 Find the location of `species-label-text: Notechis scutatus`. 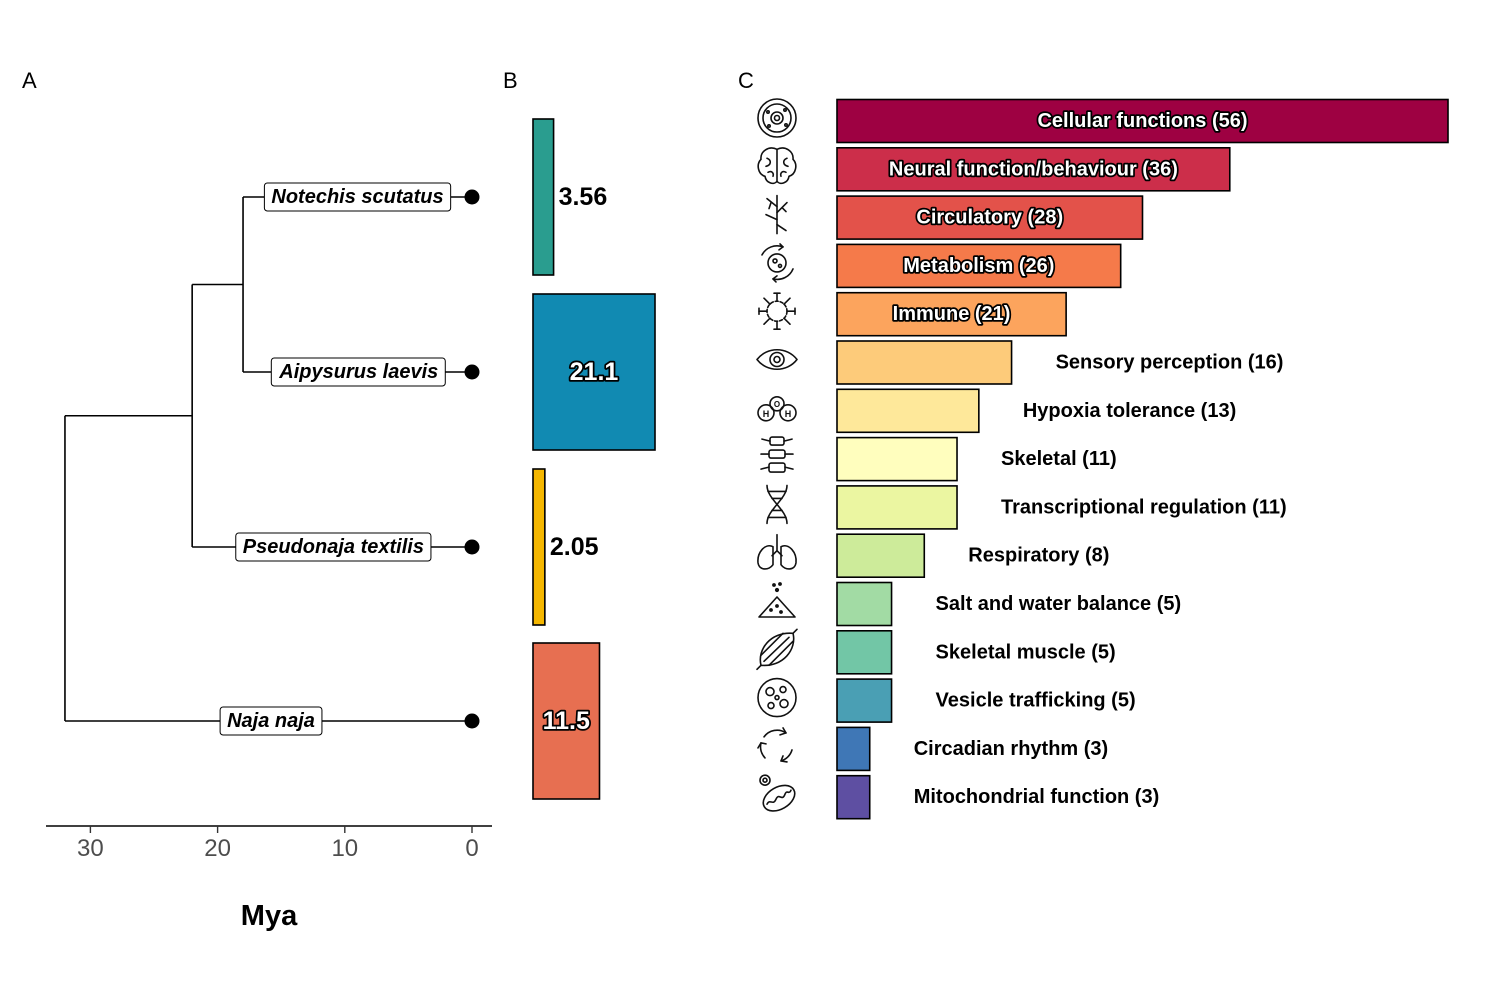

species-label-text: Notechis scutatus is located at coordinates (357, 197).